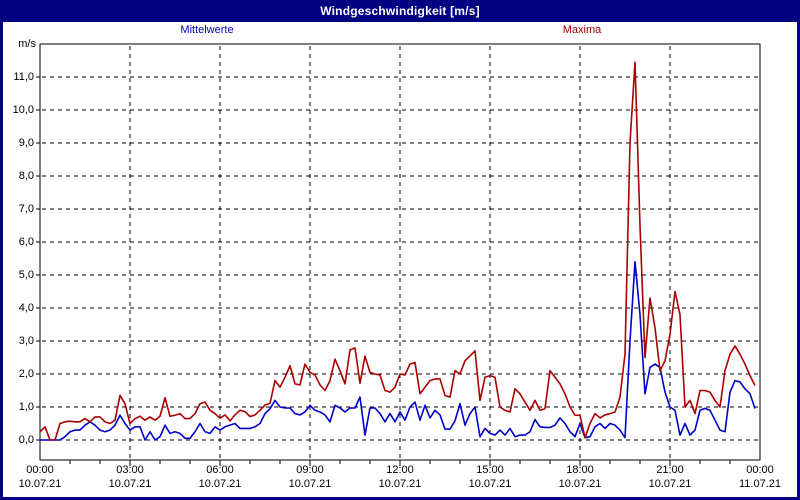  I want to click on legend-max-label: Maxima, so click(582, 30).